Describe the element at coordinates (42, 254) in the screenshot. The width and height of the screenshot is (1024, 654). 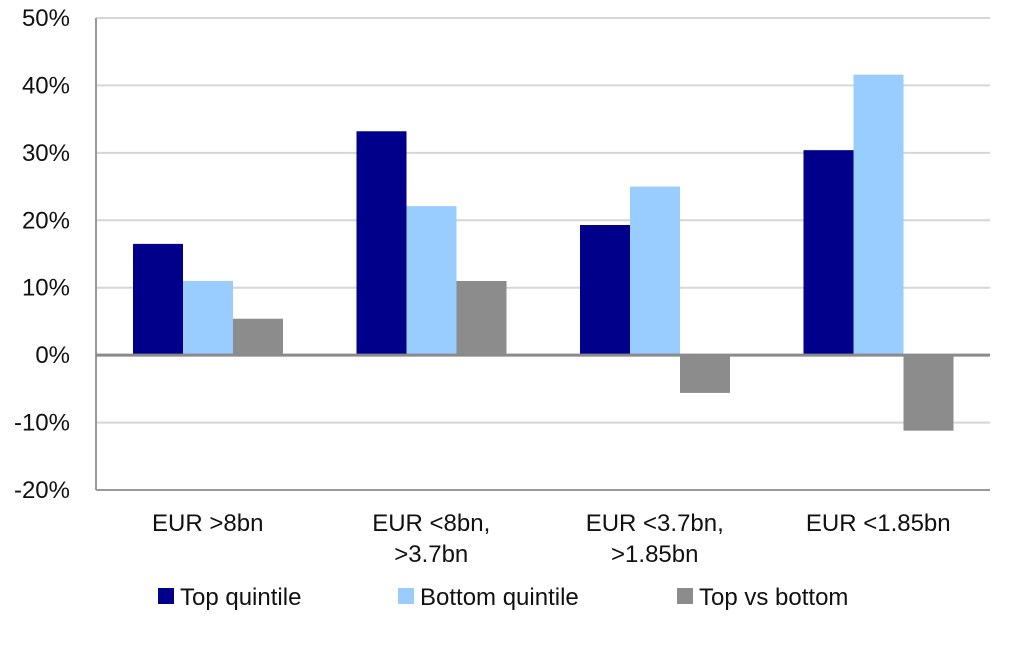
I see `y-tick-labels: 50% 40% 30% 20% 10% 0% -10% -20%` at that location.